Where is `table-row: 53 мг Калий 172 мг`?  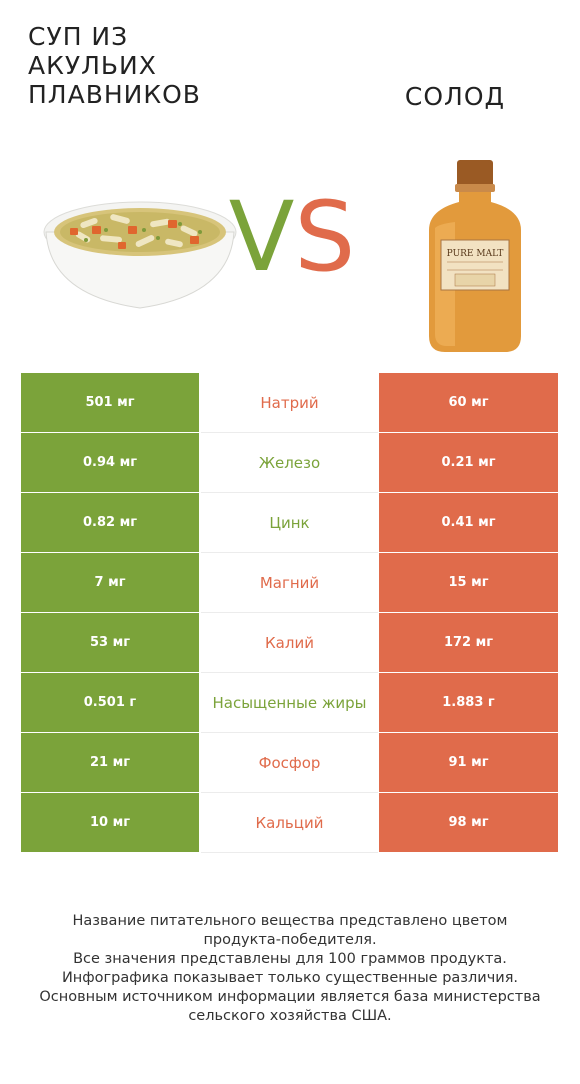 table-row: 53 мг Калий 172 мг is located at coordinates (289, 643).